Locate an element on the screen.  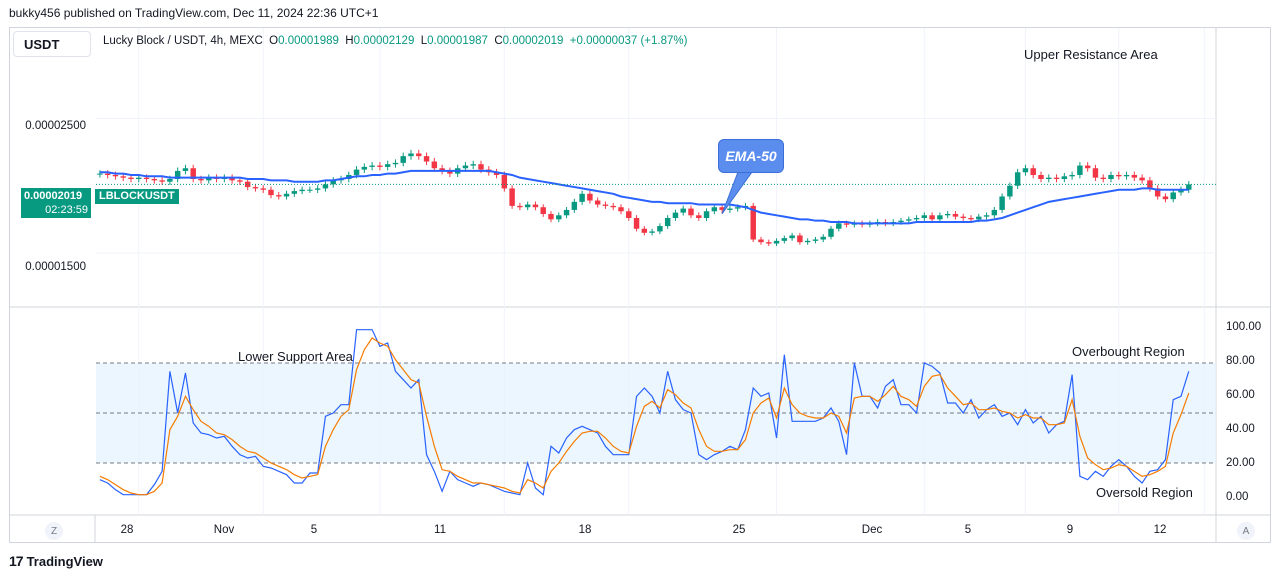
high-value: 0.00002129 is located at coordinates (384, 41).